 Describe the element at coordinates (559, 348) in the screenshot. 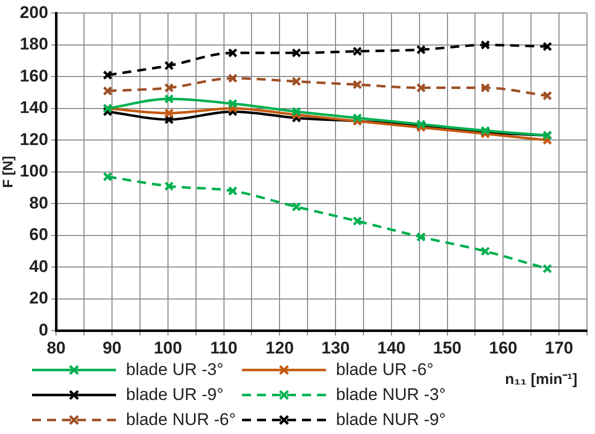

I see `x-tick-label: 170` at that location.